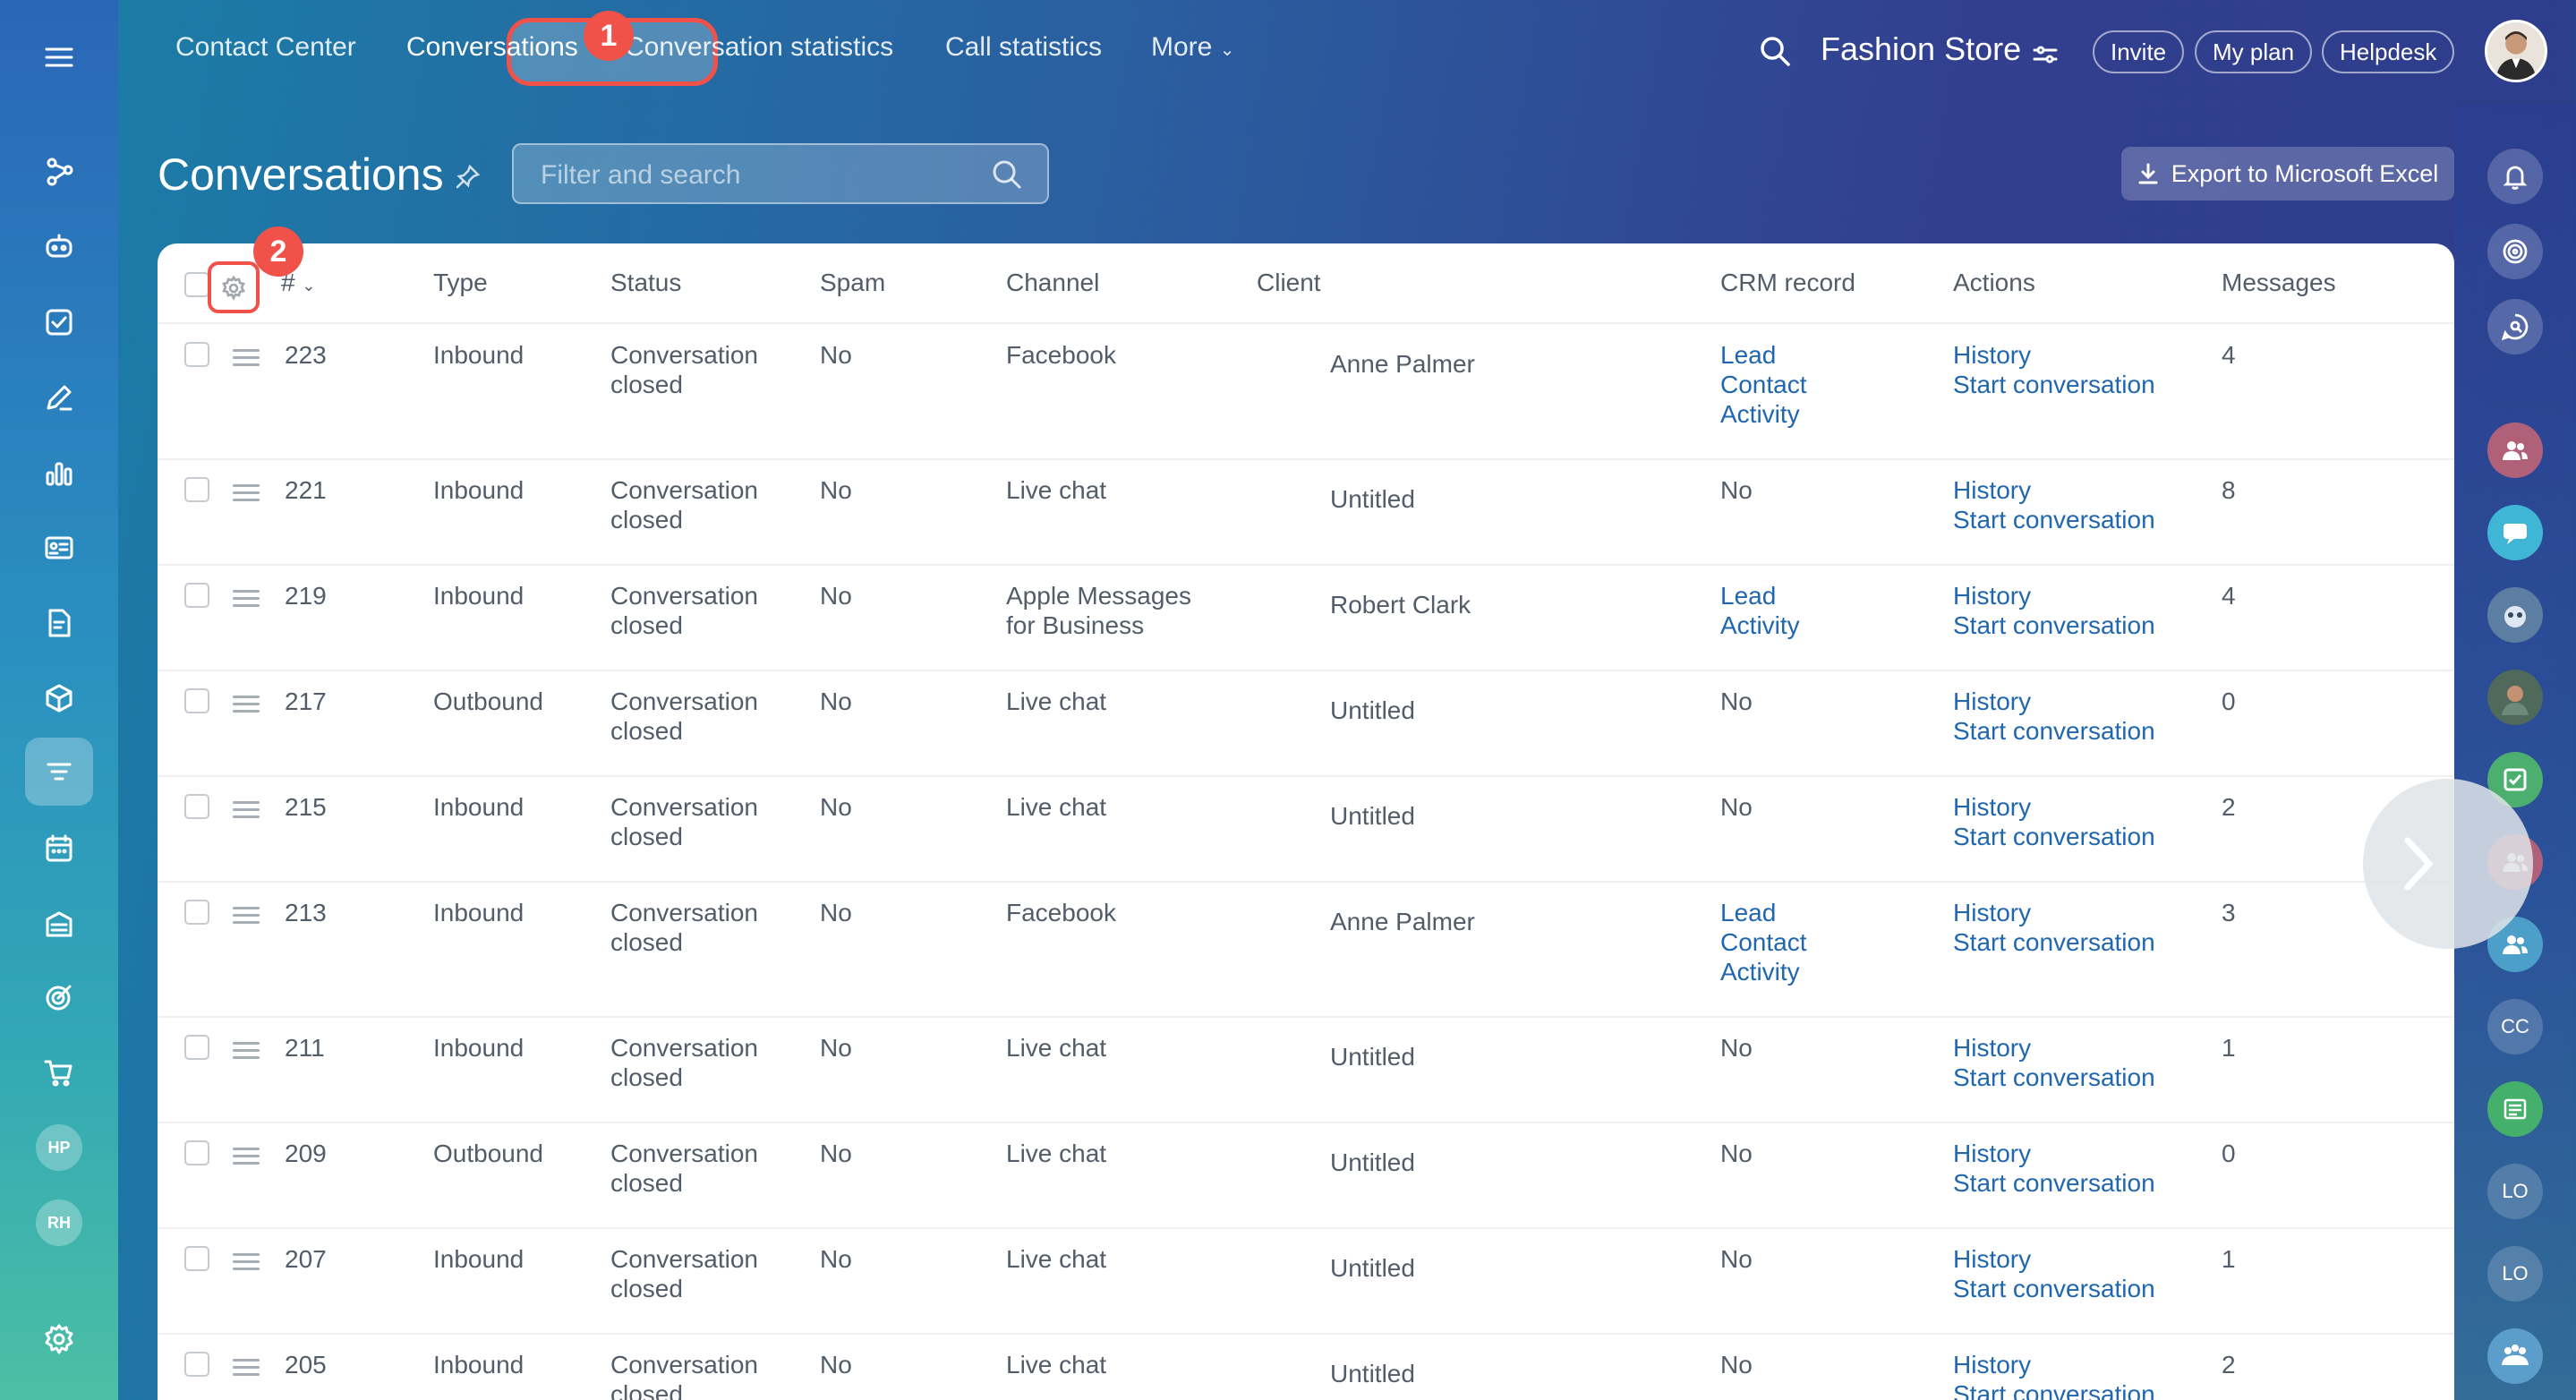 The height and width of the screenshot is (1400, 2576). Describe the element at coordinates (2045, 54) in the screenshot. I see `filter-settings-icon` at that location.